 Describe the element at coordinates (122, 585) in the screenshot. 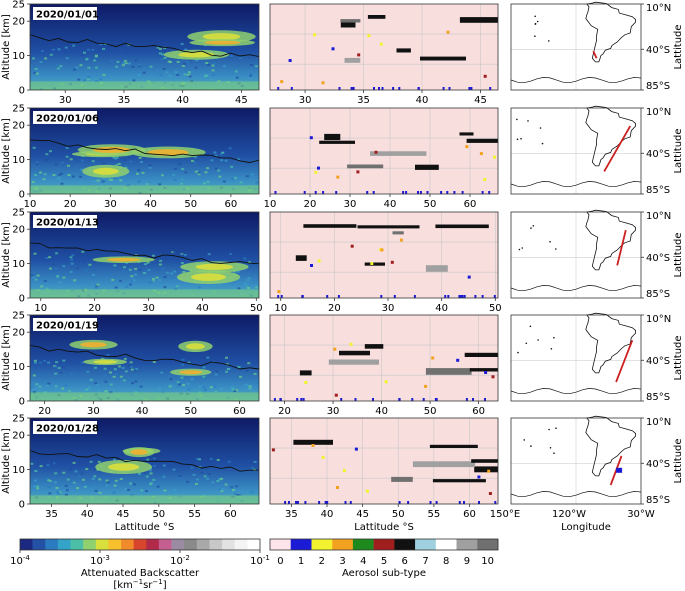

I see `unit-part: [km` at that location.